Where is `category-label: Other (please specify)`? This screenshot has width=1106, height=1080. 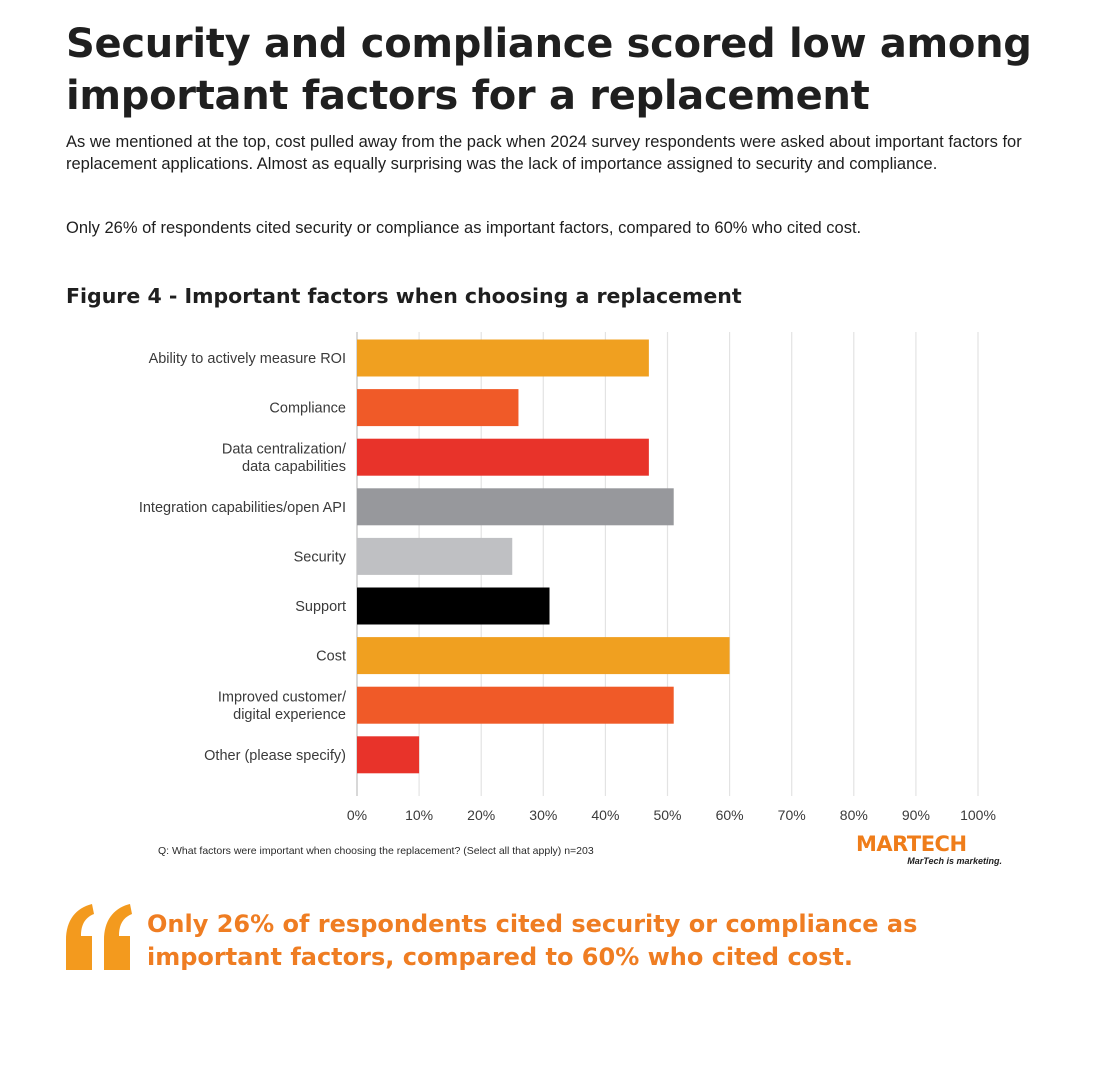
category-label: Other (please specify) is located at coordinates (275, 756).